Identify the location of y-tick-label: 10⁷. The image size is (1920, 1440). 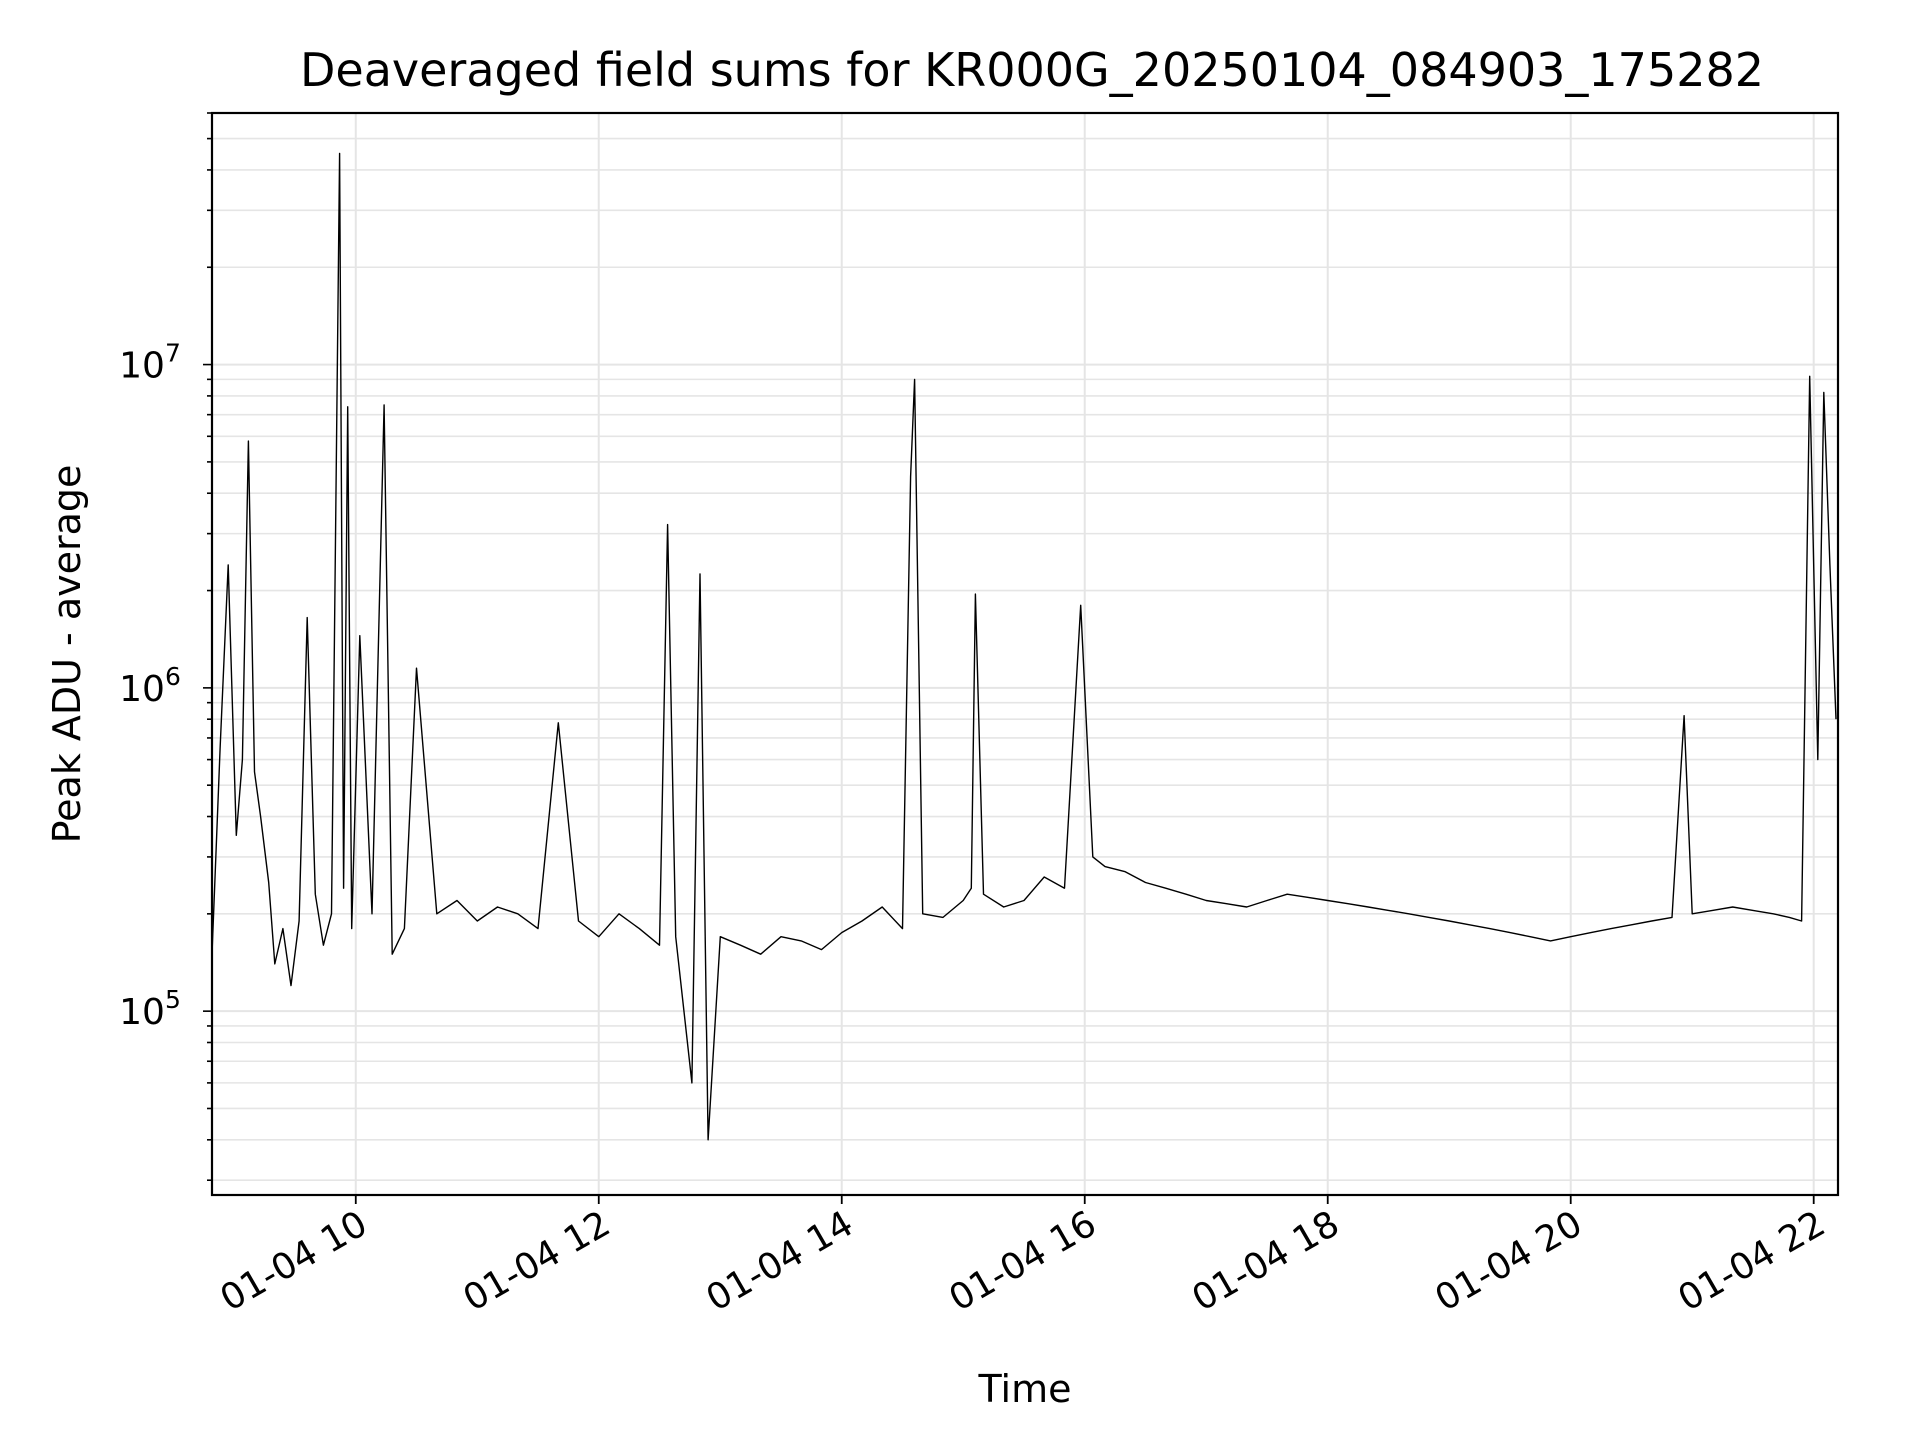
(150, 363).